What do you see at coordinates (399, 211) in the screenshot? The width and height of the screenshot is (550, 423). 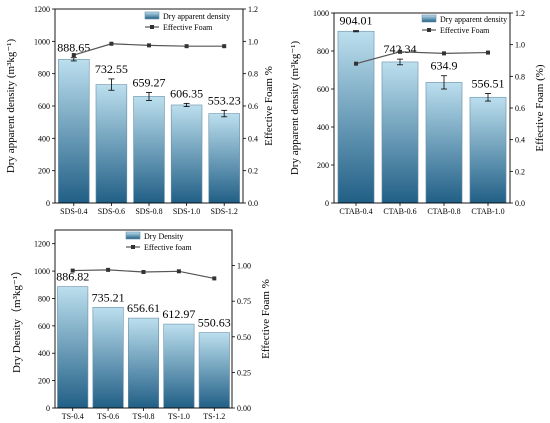 I see `x-tick-label: CTAB-0.6` at bounding box center [399, 211].